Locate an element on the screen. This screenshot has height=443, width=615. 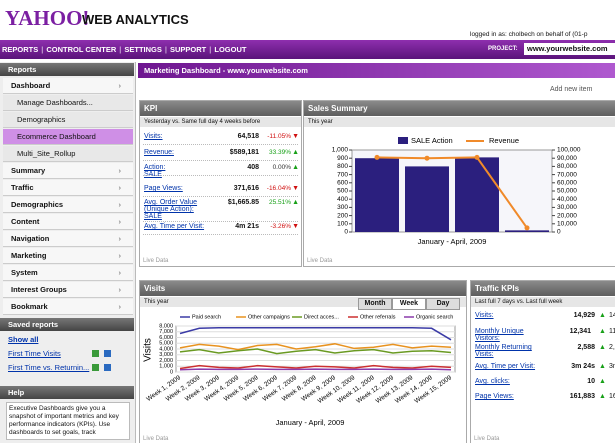
kpi-value: 2,588 is located at coordinates (586, 347).